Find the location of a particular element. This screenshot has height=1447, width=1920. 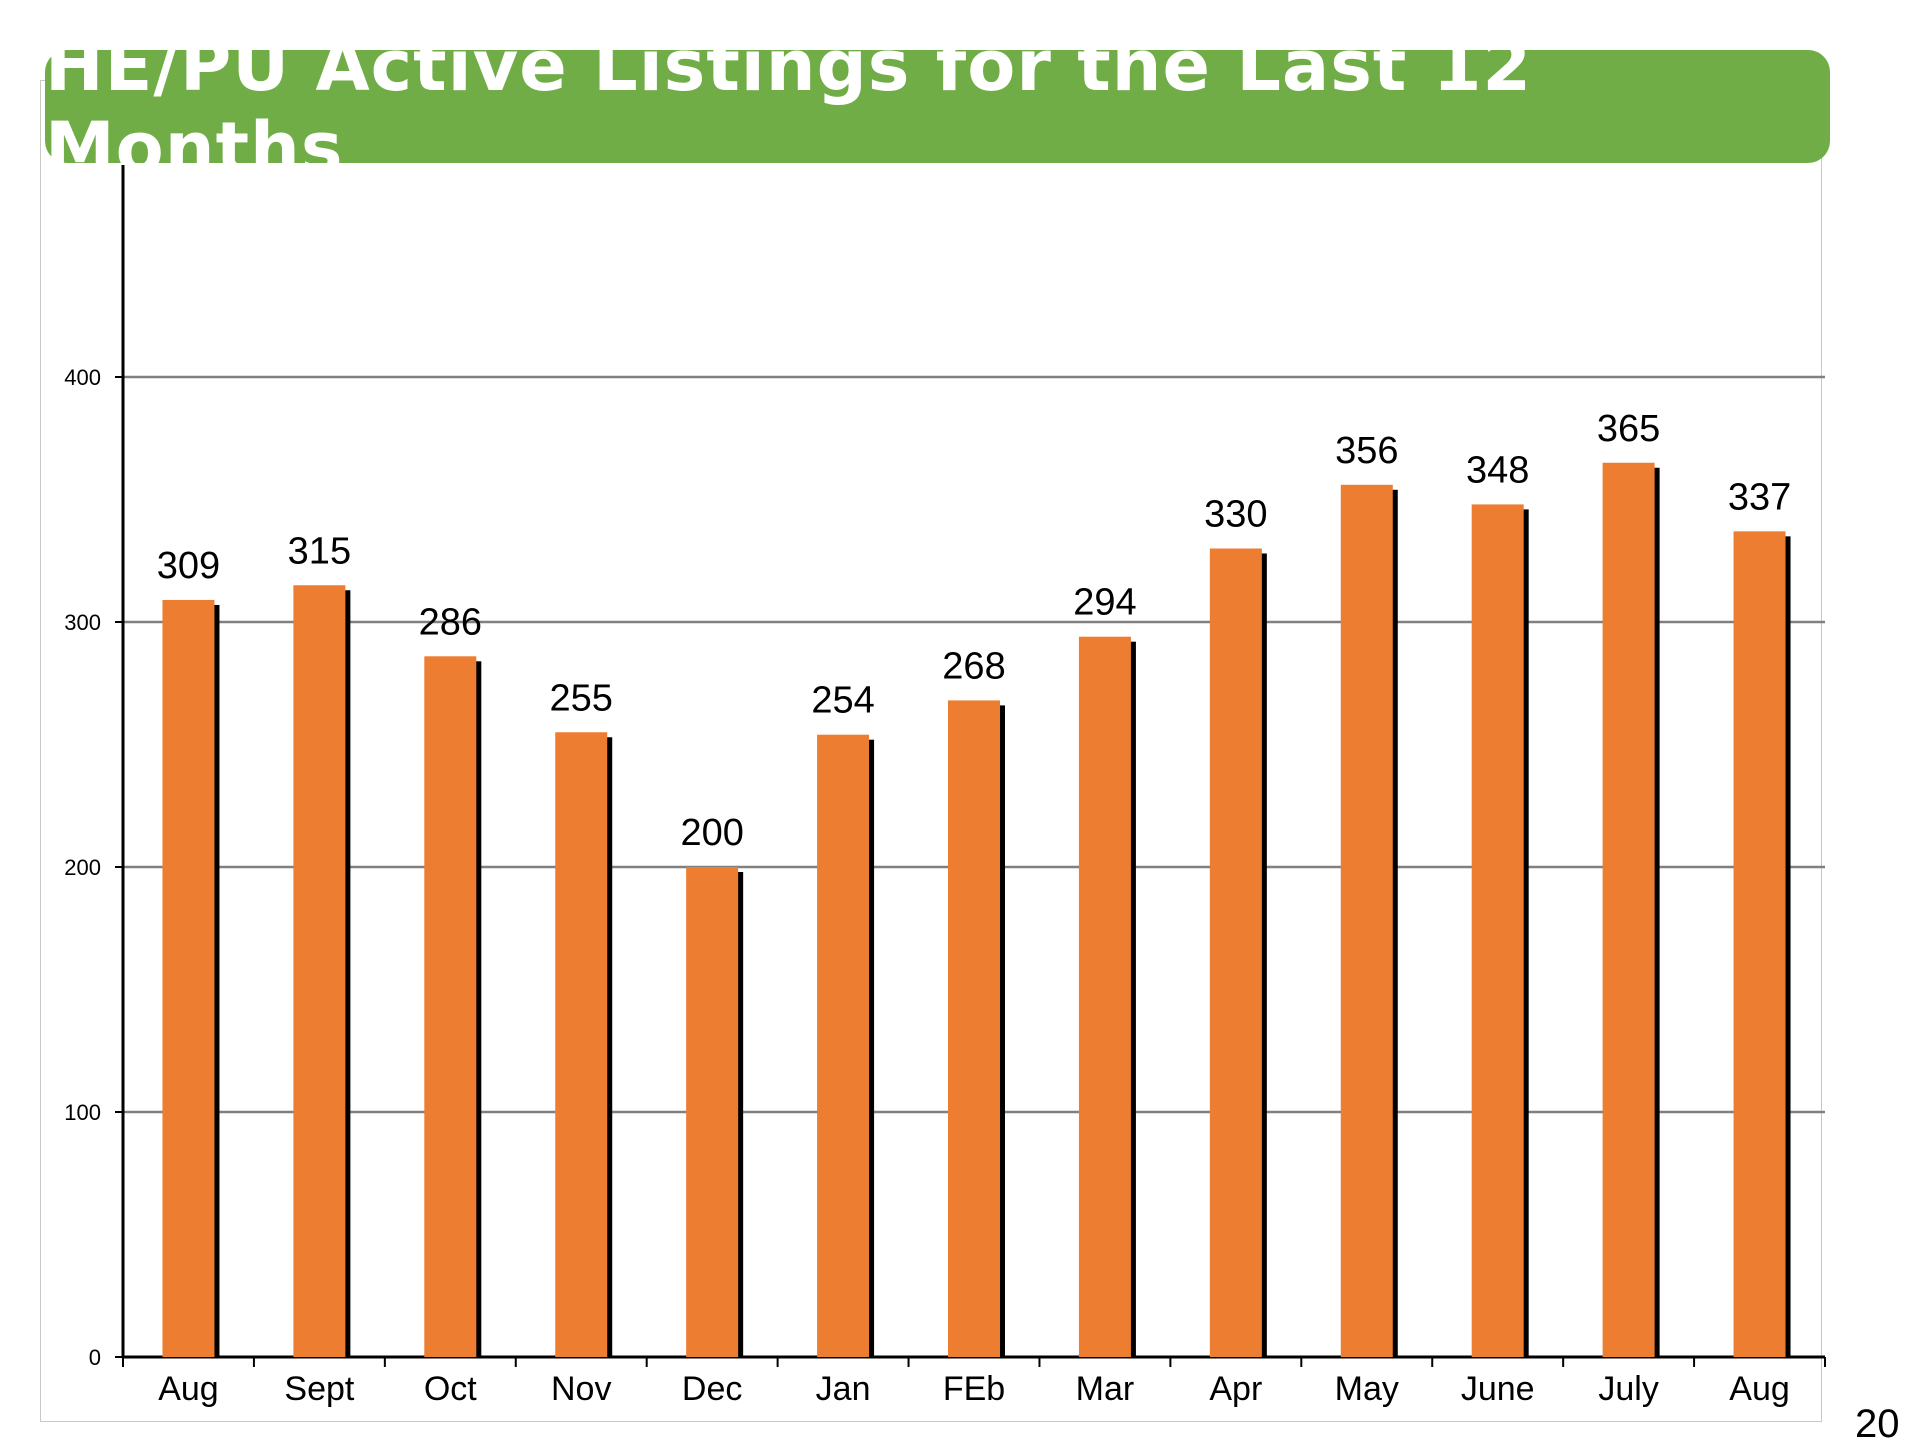

data-label: 356 is located at coordinates (1366, 451).